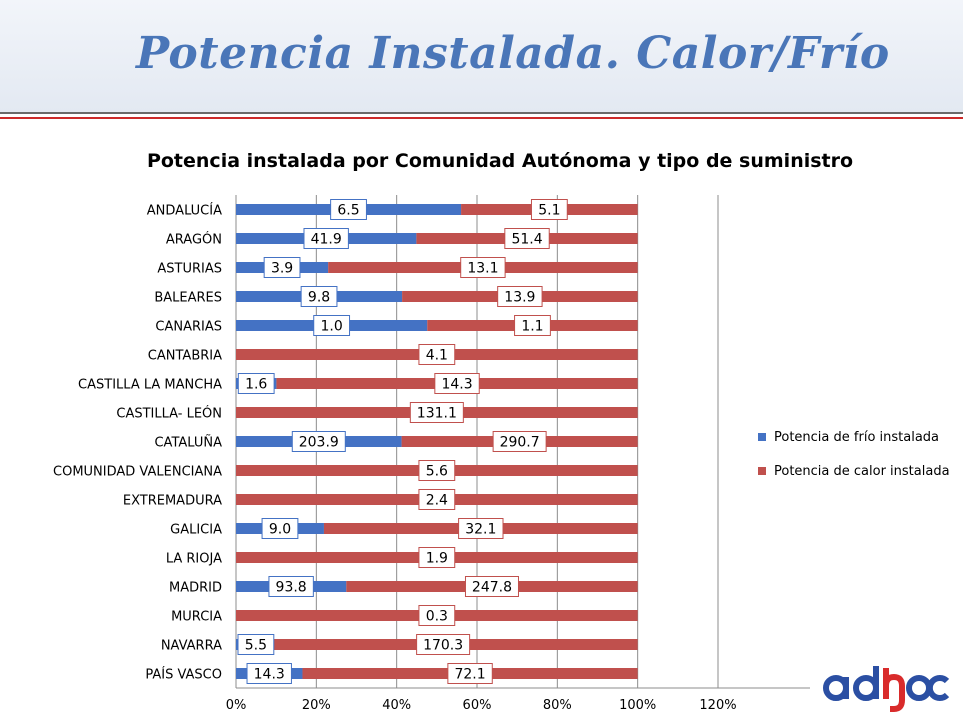  I want to click on data-label-calor: 170.3, so click(443, 646).